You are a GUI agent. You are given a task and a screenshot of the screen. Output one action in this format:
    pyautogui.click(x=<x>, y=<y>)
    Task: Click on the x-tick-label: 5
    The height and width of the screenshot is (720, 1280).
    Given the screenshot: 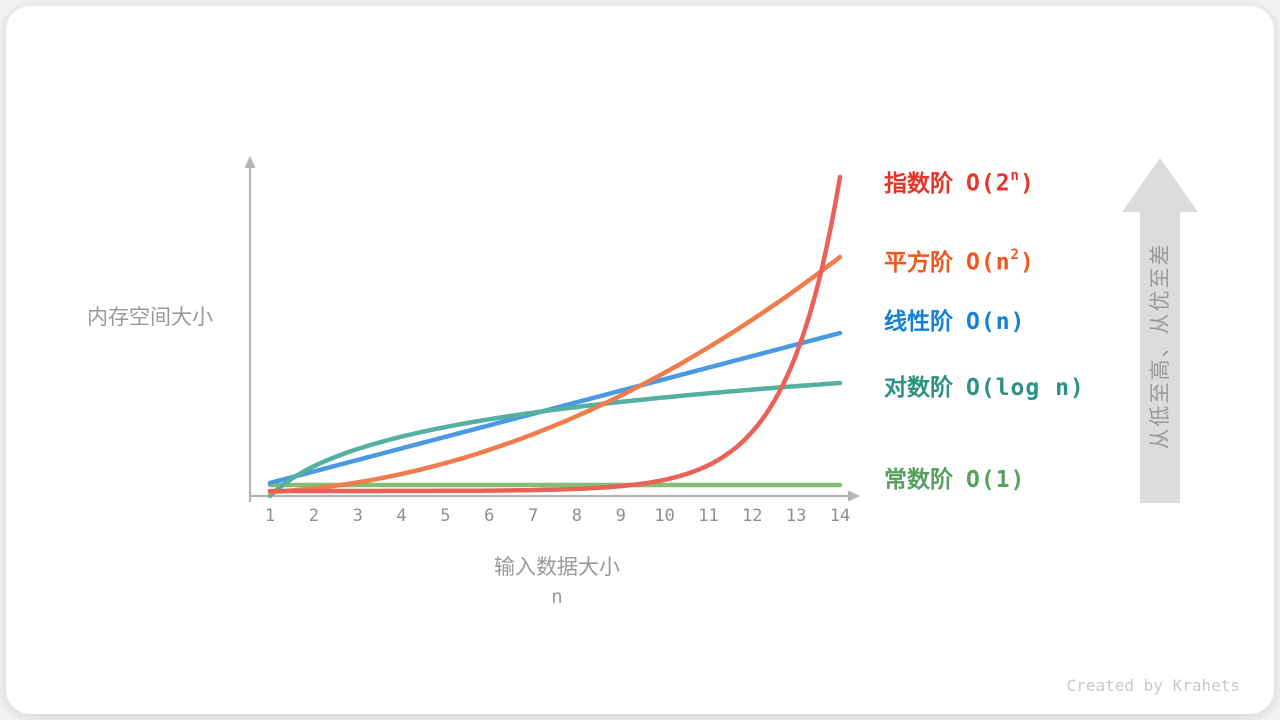 What is the action you would take?
    pyautogui.click(x=445, y=516)
    